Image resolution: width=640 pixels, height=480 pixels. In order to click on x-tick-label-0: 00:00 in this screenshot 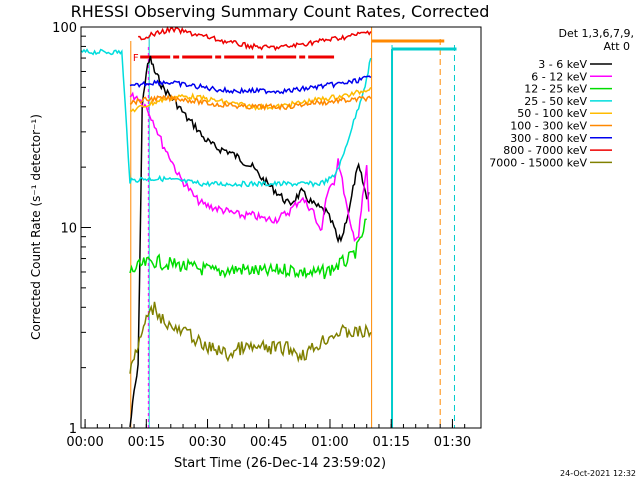, I will do `click(84, 442)`.